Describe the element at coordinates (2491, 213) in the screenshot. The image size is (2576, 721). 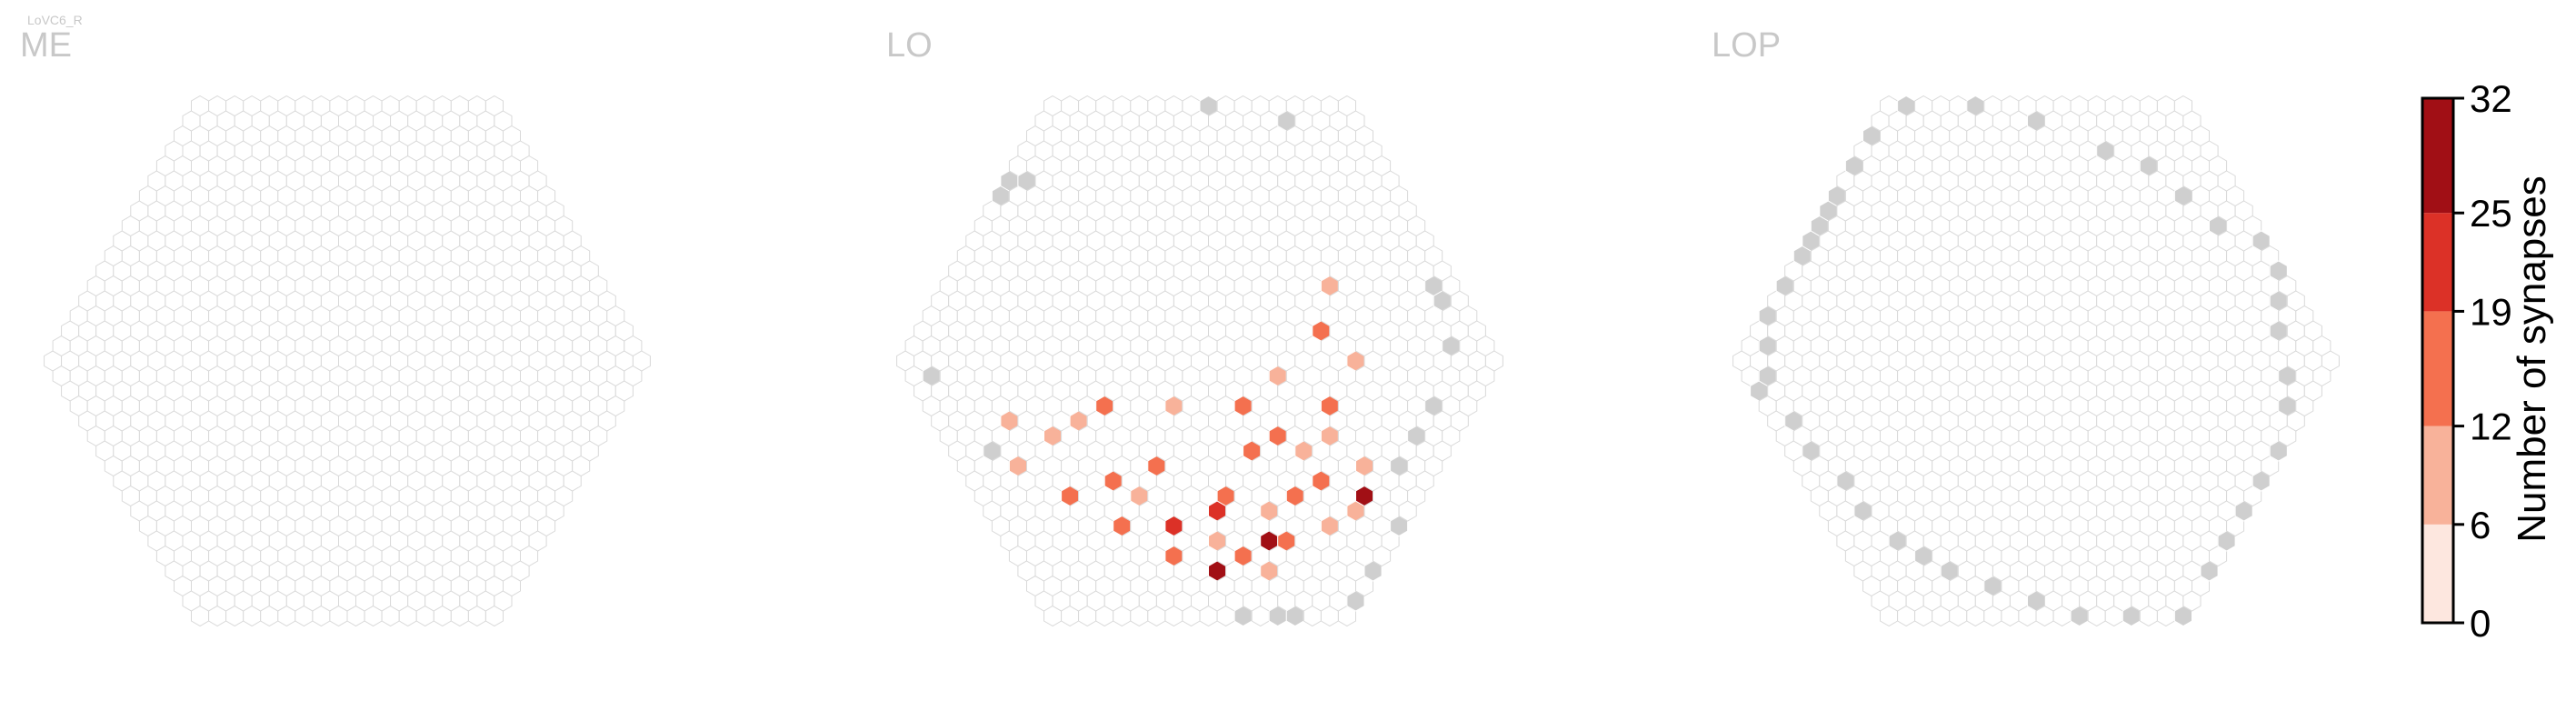
I see `colorbar-tick-label: 25` at that location.